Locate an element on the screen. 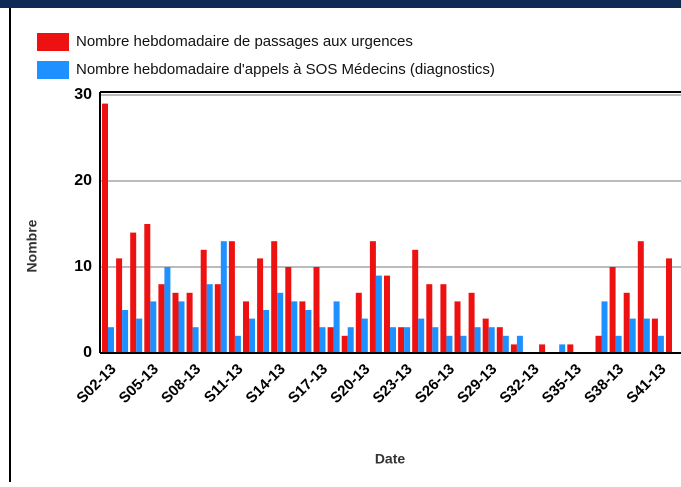  x-tick-label: S29-13 is located at coordinates (477, 384).